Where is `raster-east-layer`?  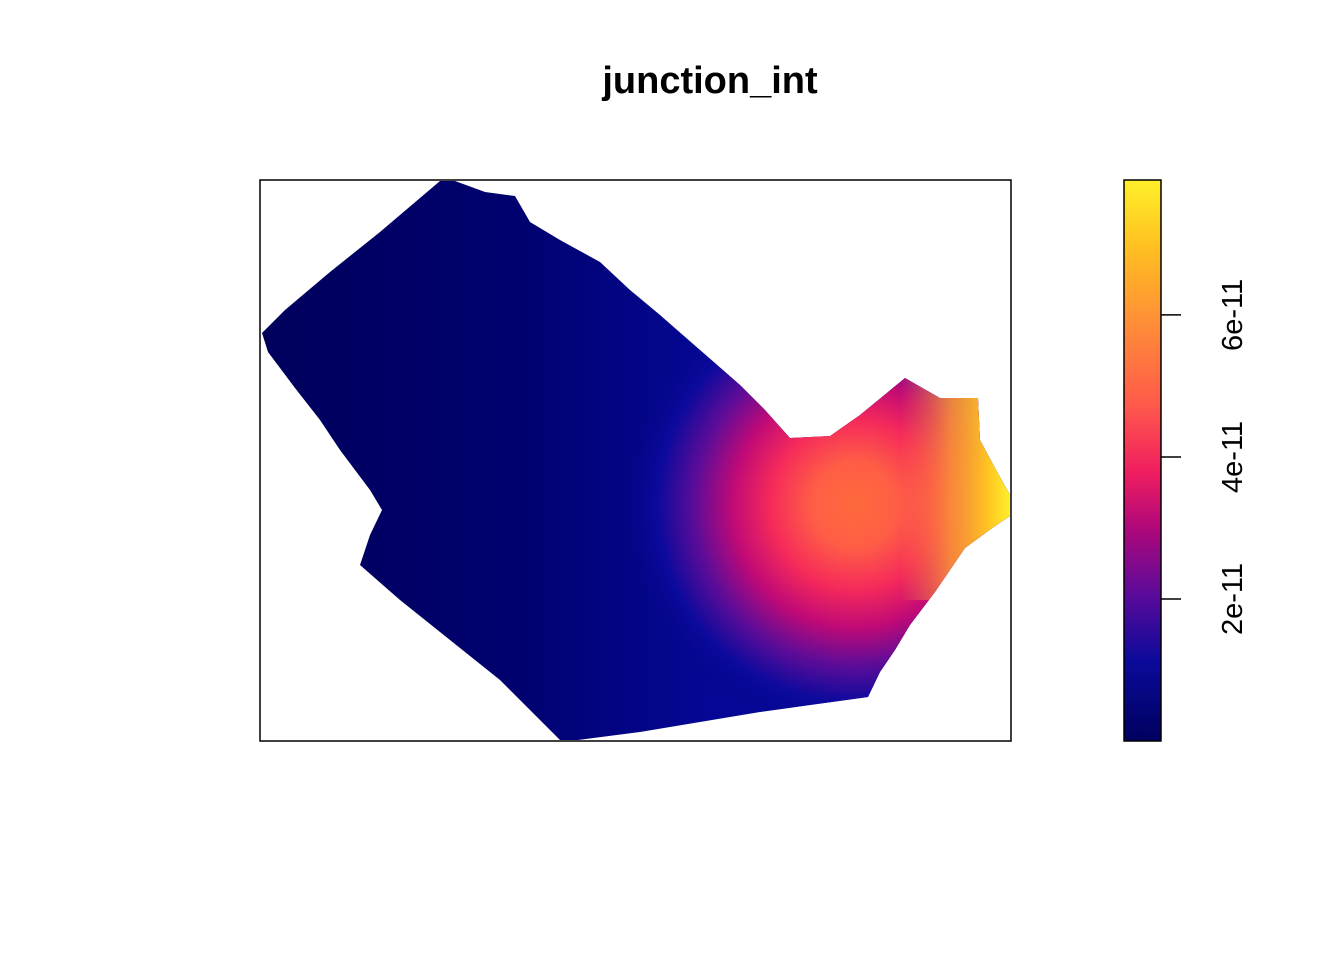
raster-east-layer is located at coordinates (935, 480).